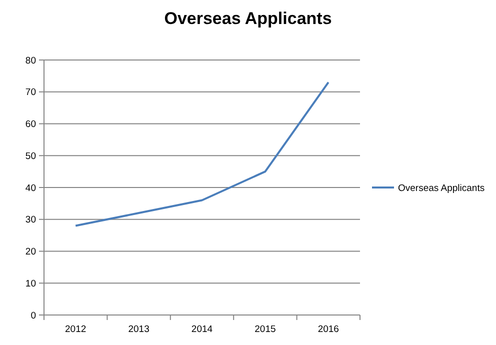 The width and height of the screenshot is (496, 345). What do you see at coordinates (265, 329) in the screenshot?
I see `x-tick-label: 2015` at bounding box center [265, 329].